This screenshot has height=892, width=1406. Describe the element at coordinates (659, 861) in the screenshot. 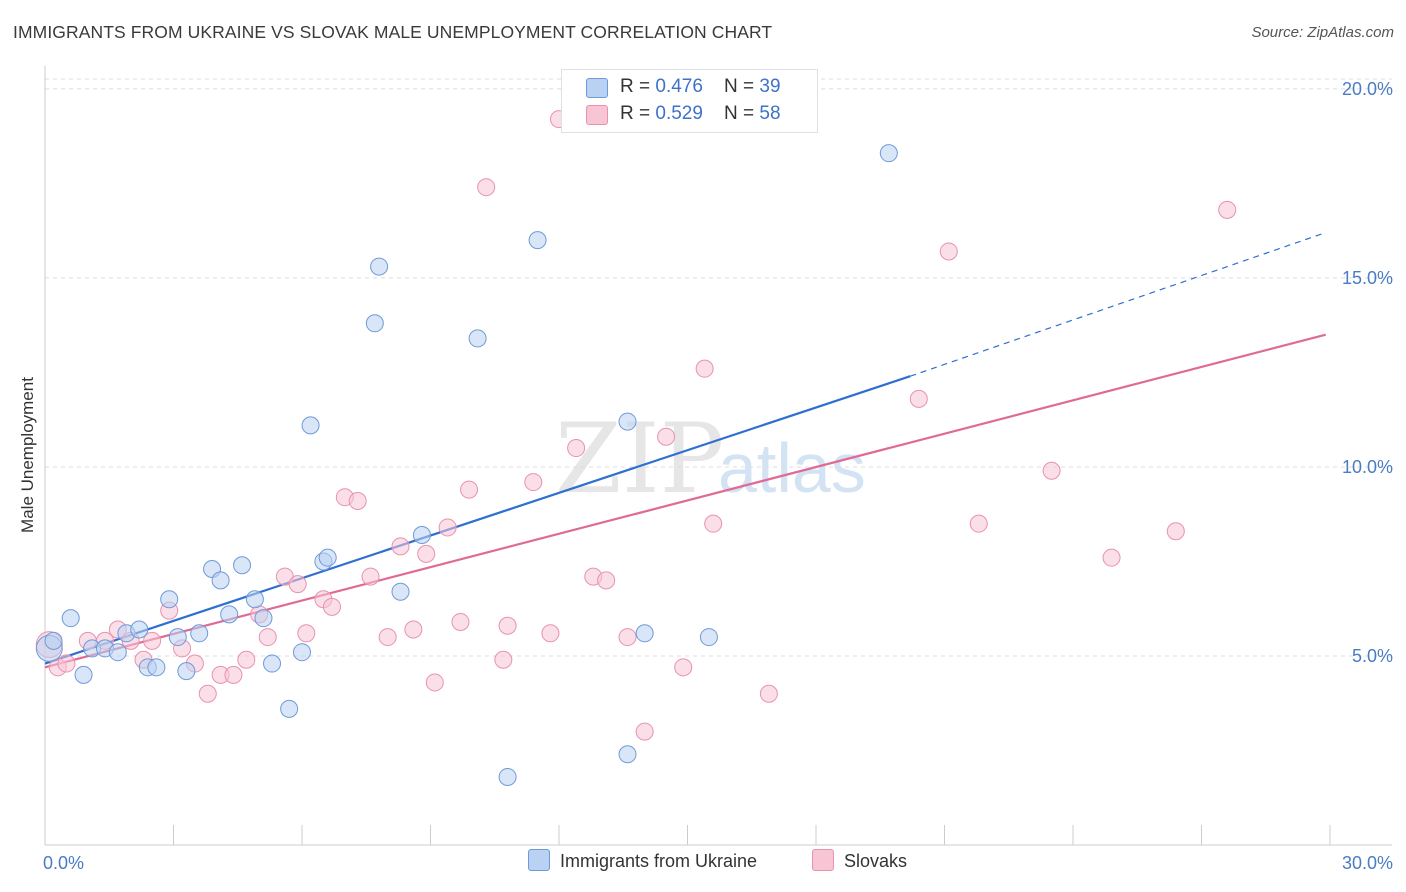

I see `bottom-legend-label-ukraine: Immigrants from Ukraine` at that location.